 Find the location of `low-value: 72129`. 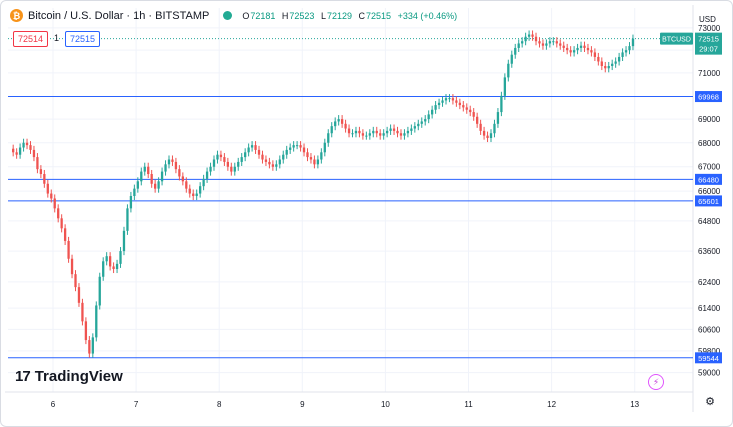

low-value: 72129 is located at coordinates (339, 15).